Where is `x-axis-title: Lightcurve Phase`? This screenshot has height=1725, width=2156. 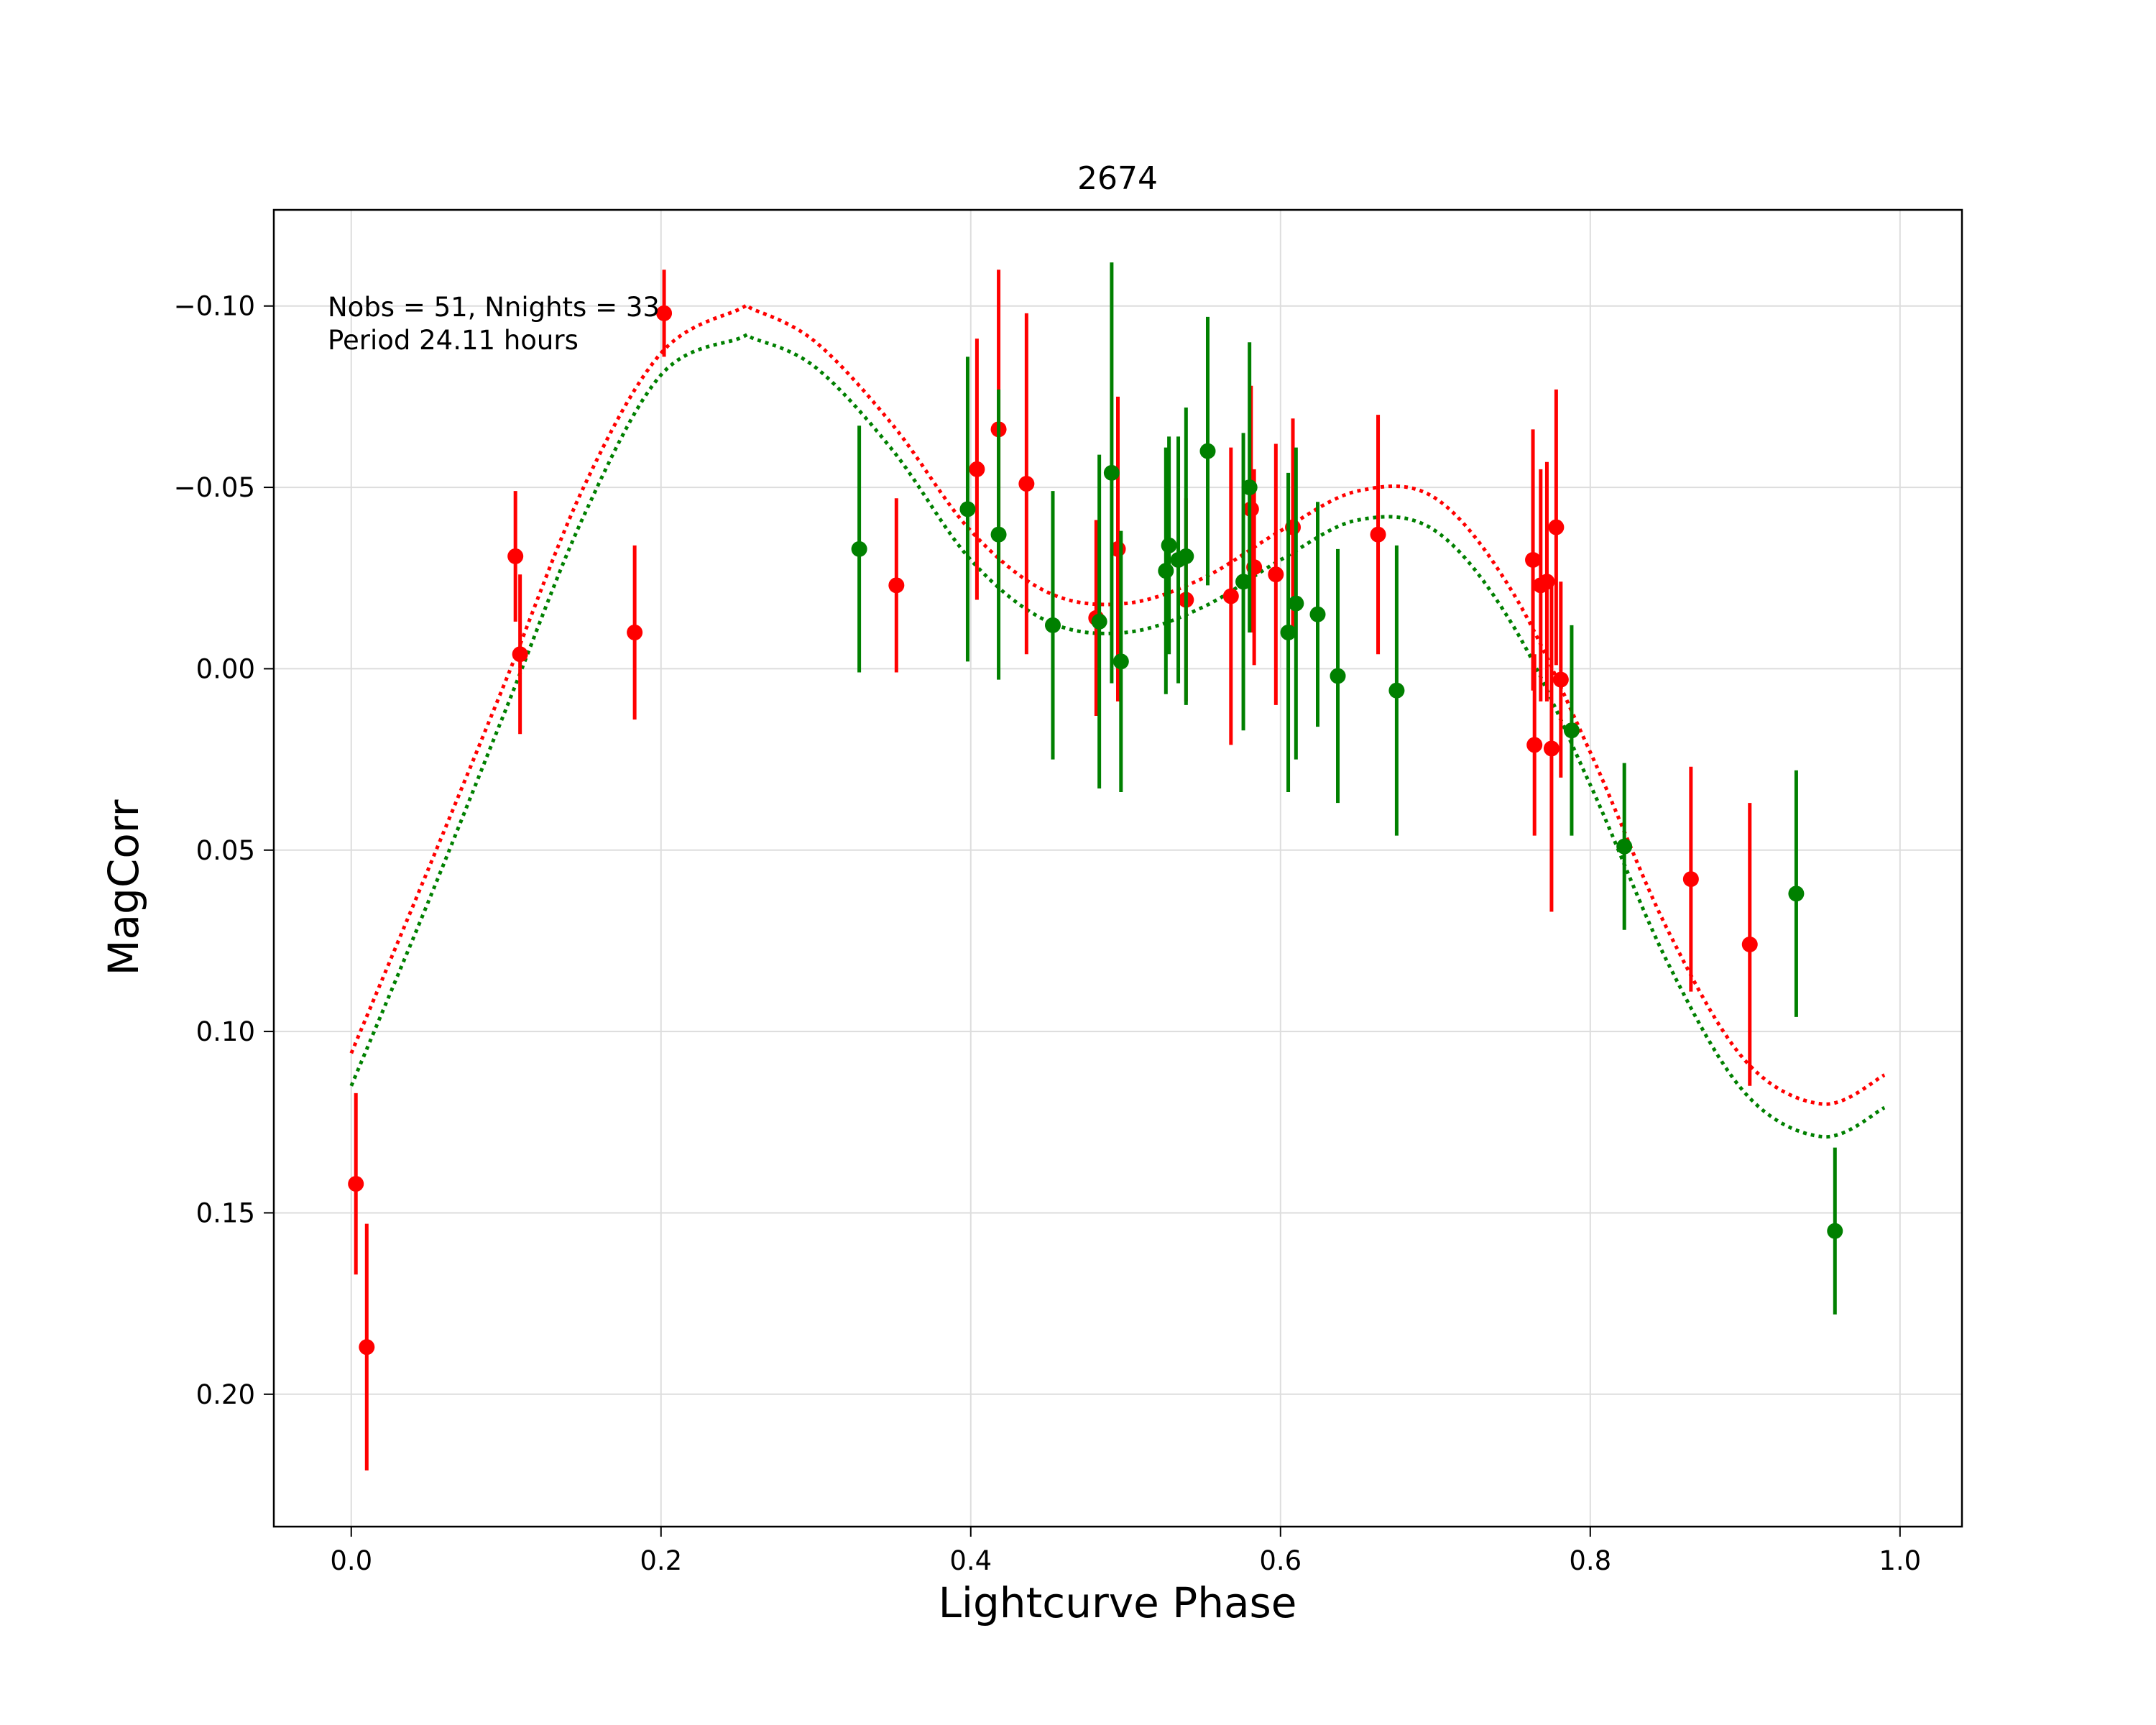 x-axis-title: Lightcurve Phase is located at coordinates (1118, 1602).